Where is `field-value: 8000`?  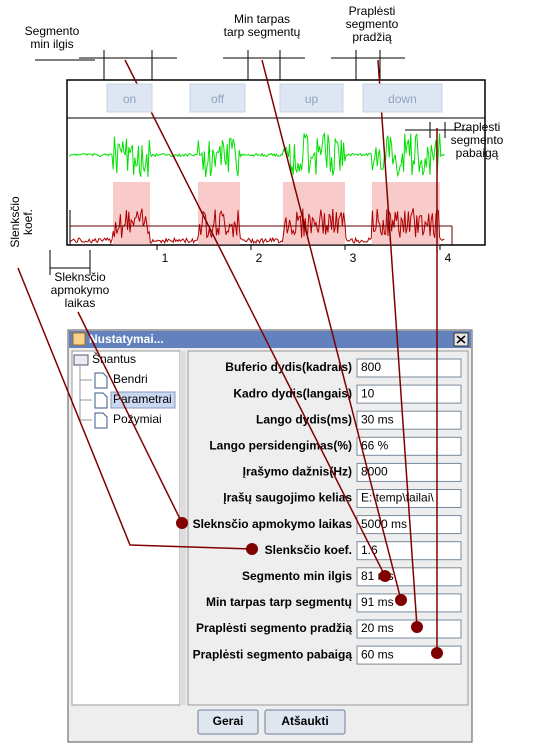 field-value: 8000 is located at coordinates (374, 472).